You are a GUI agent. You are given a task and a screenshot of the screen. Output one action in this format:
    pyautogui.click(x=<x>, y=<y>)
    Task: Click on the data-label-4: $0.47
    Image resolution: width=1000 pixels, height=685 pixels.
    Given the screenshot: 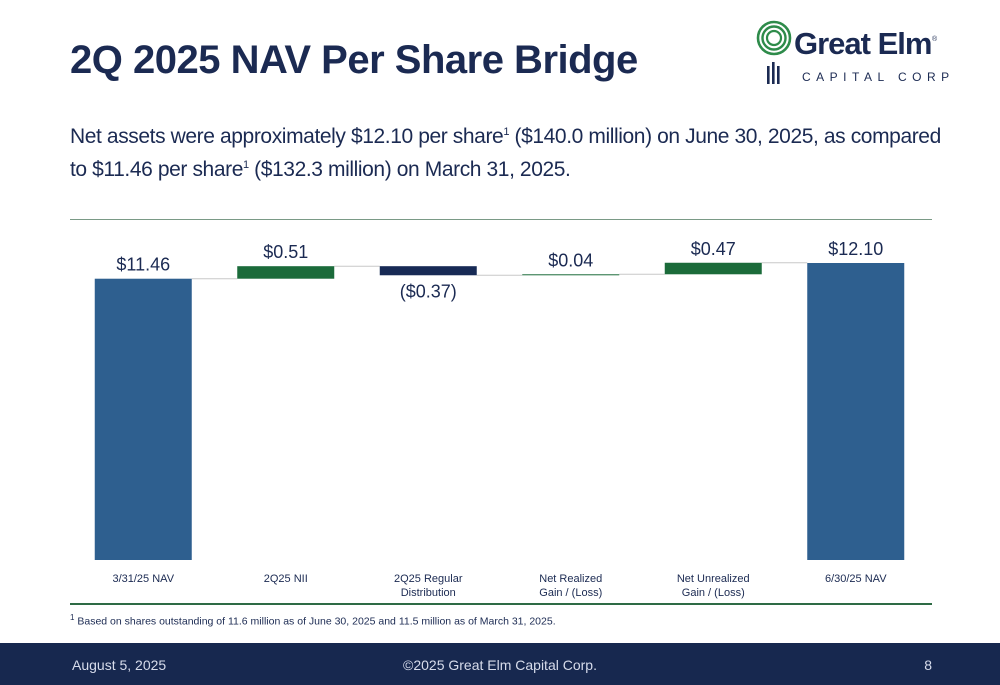 What is the action you would take?
    pyautogui.click(x=713, y=249)
    